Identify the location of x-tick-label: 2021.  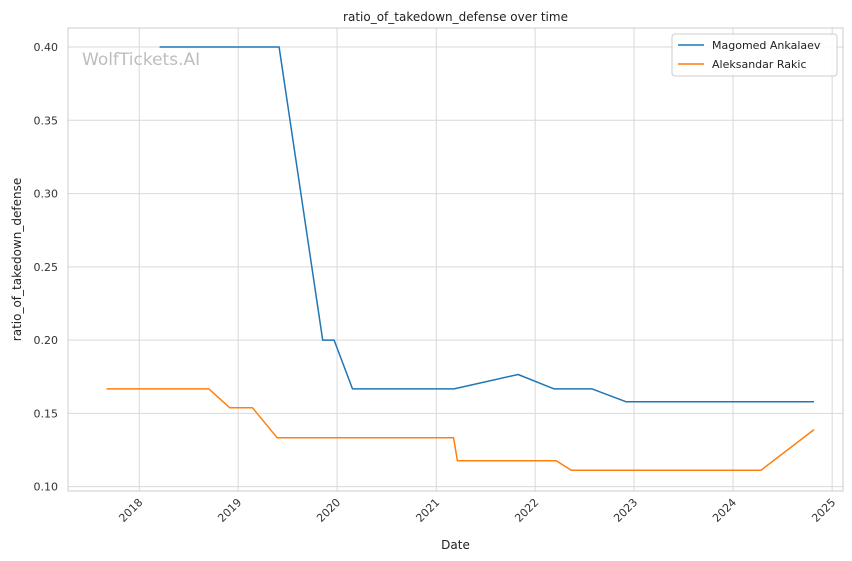
(427, 510).